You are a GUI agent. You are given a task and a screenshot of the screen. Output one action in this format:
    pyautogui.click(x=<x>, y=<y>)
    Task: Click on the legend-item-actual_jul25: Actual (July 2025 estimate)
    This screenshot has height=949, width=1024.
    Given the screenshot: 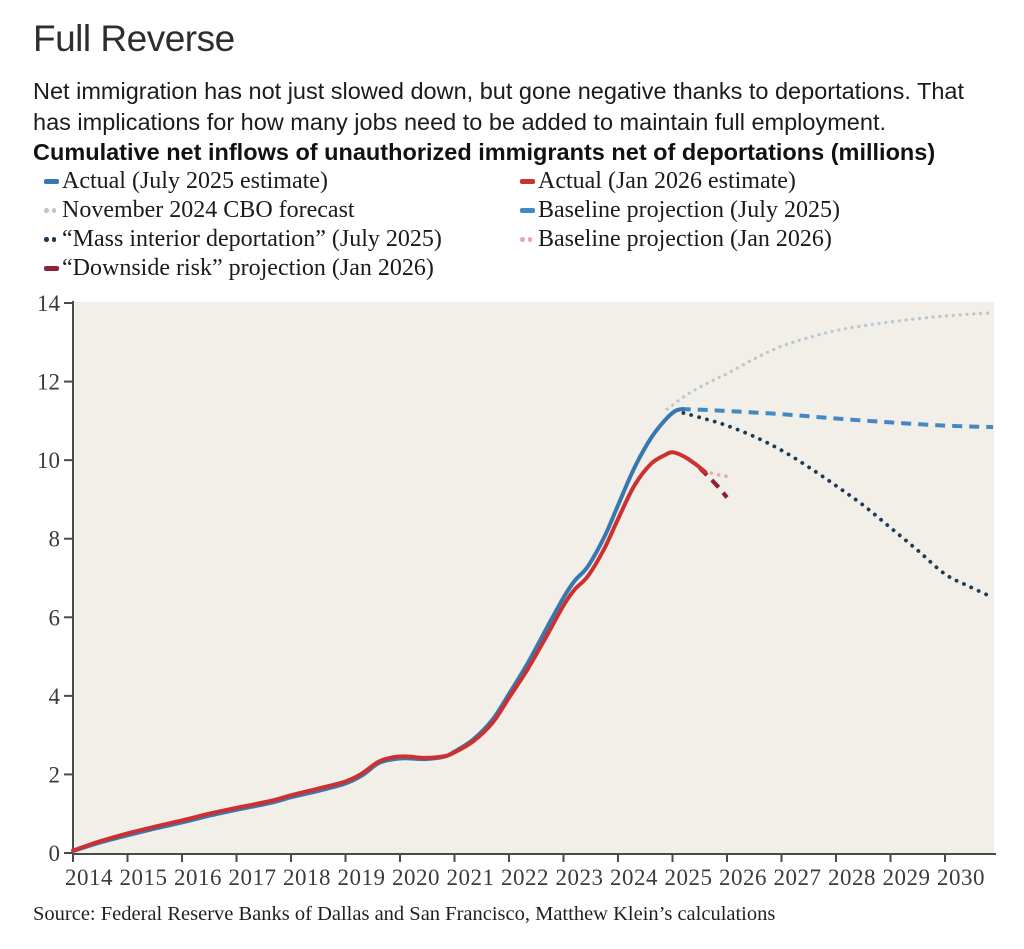 What is the action you would take?
    pyautogui.click(x=282, y=181)
    